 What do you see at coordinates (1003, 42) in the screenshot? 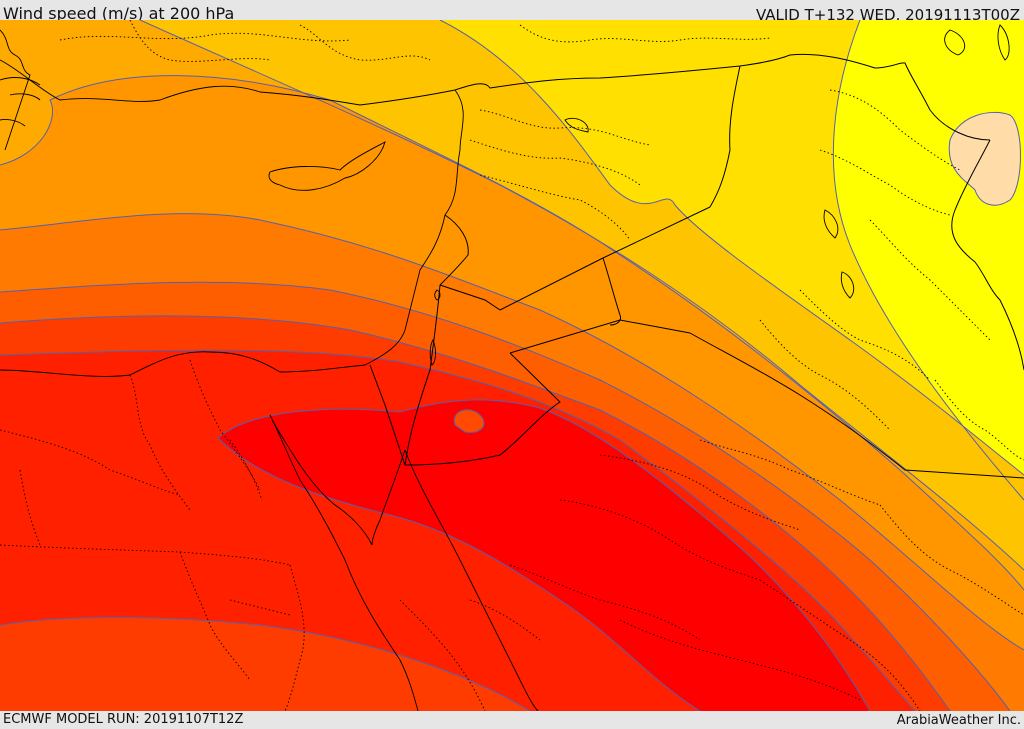
I see `coastline-lake-urmia` at bounding box center [1003, 42].